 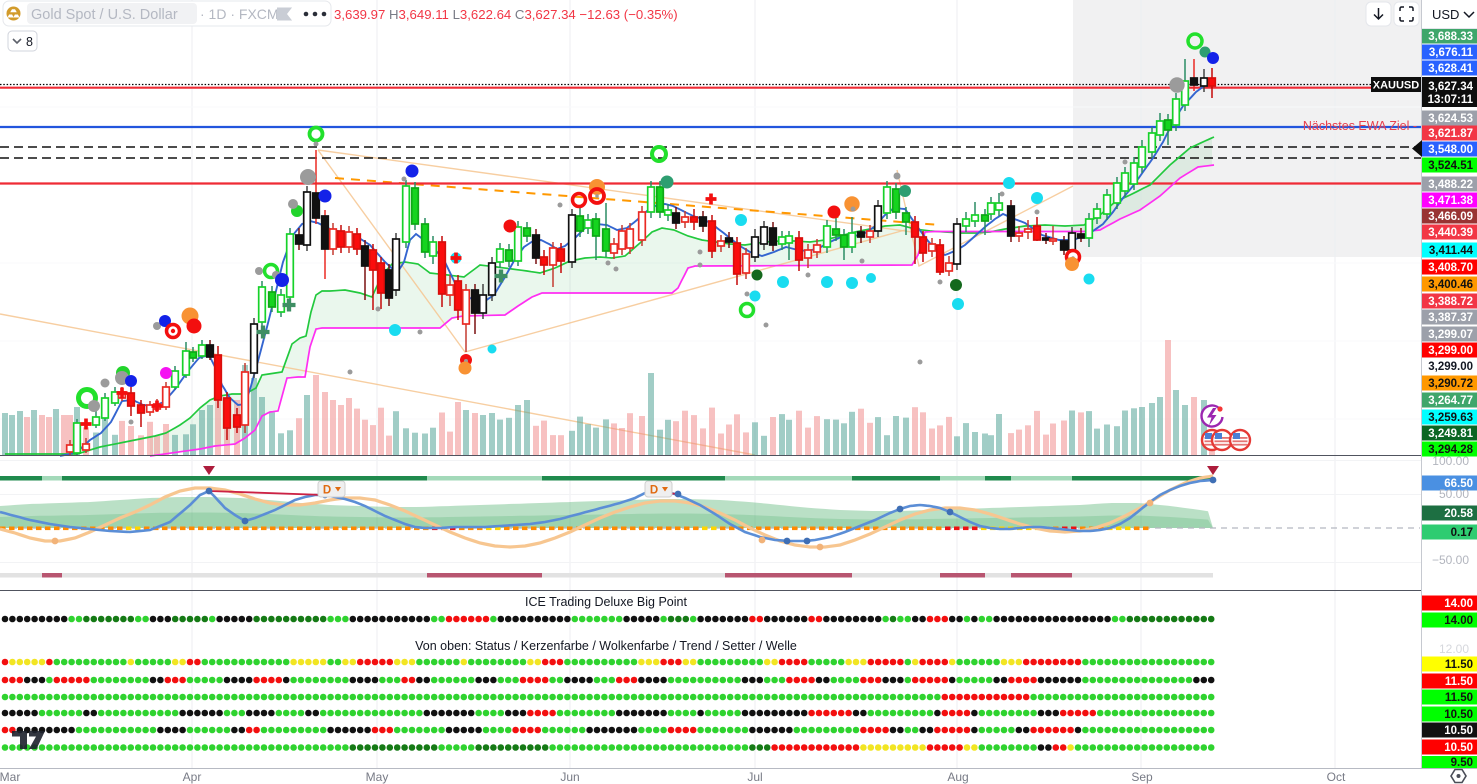 I want to click on svg-text: 3,440.39, so click(x=1450, y=233).